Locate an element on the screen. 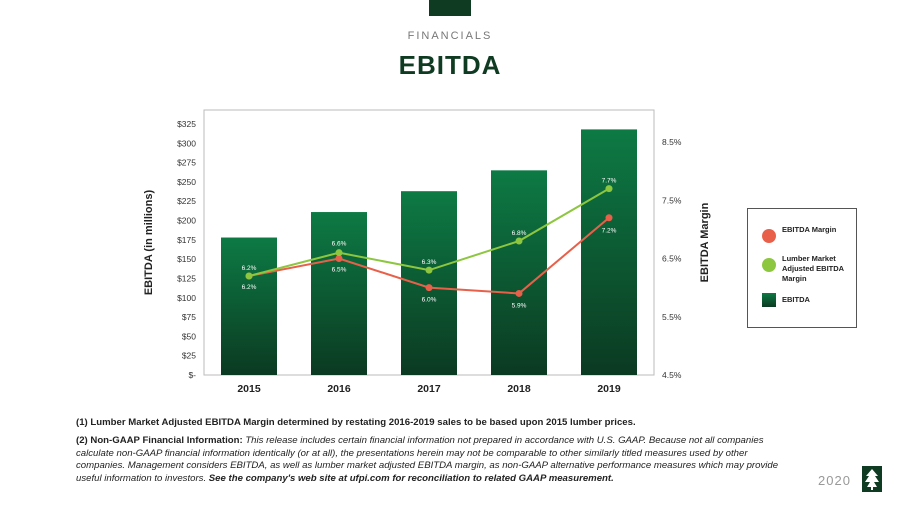 The height and width of the screenshot is (506, 900). bar-2017 is located at coordinates (429, 283).